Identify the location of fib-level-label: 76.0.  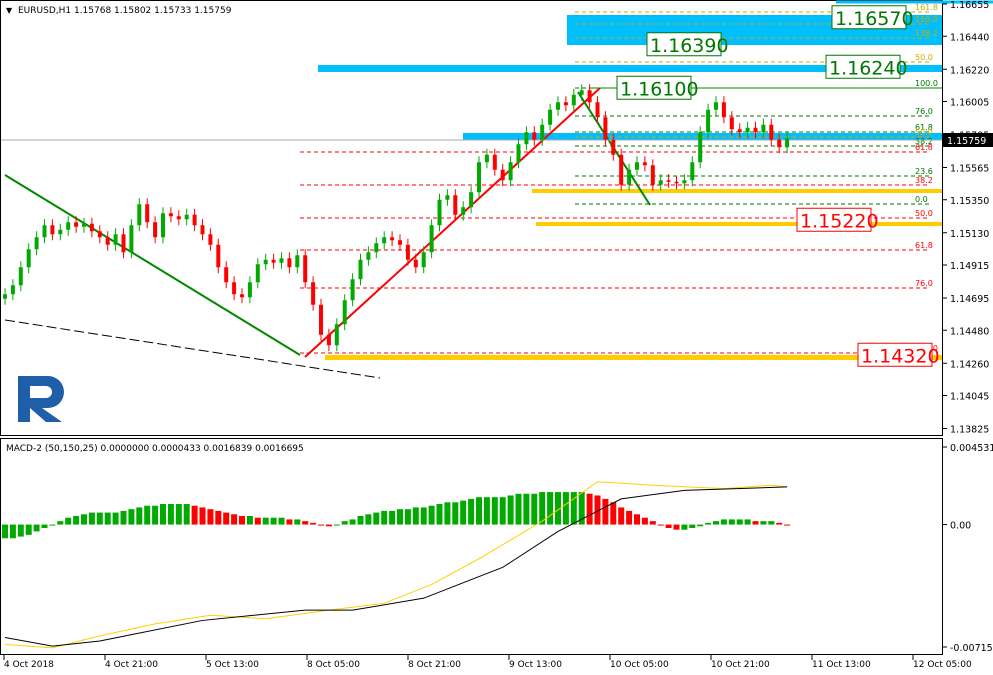
(924, 283).